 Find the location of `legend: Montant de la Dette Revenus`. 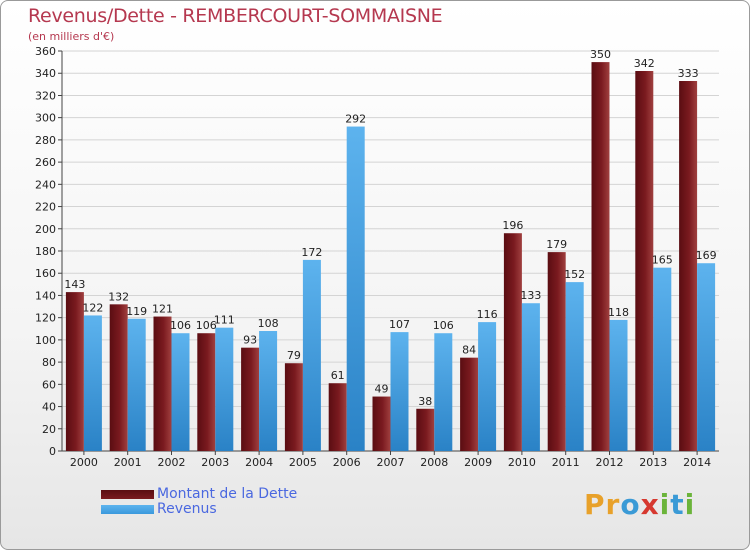

legend: Montant de la Dette Revenus is located at coordinates (199, 502).